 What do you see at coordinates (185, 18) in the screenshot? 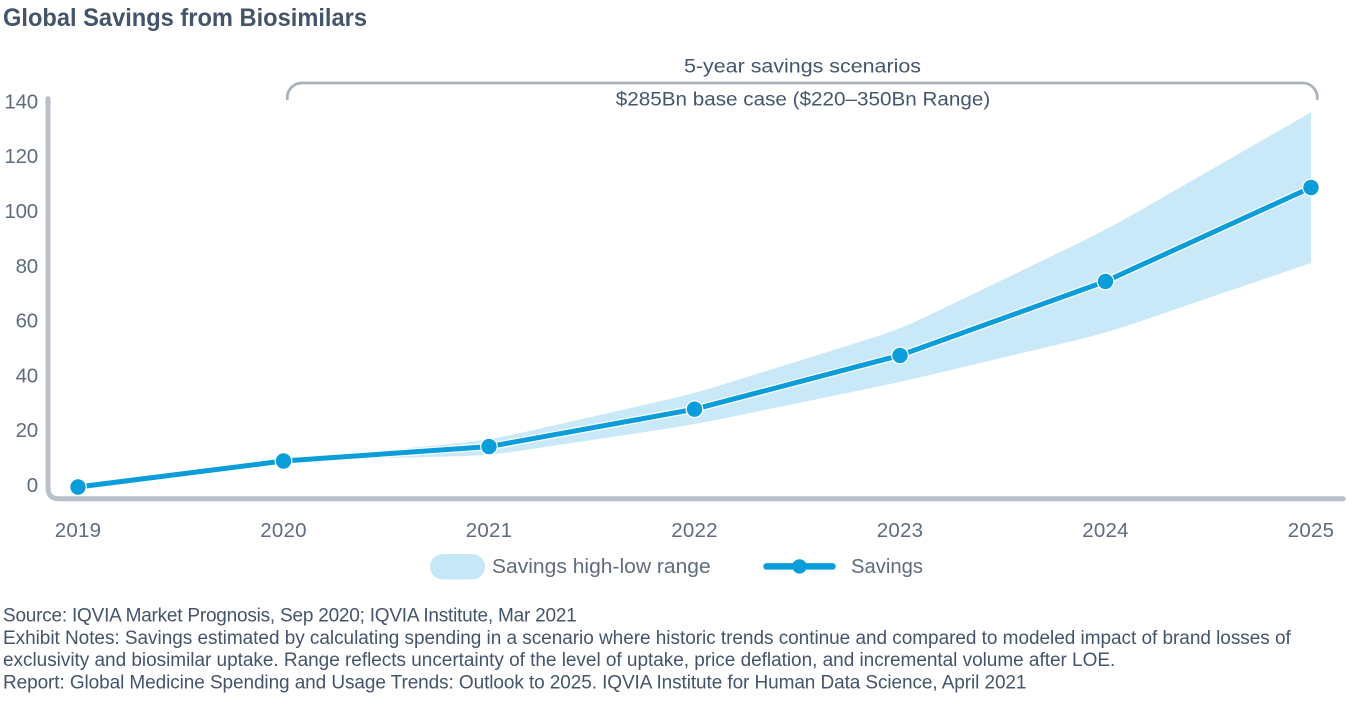
I see `svg-text:Global Savings from Biosimilar: Global Savings from Biosimilars` at bounding box center [185, 18].